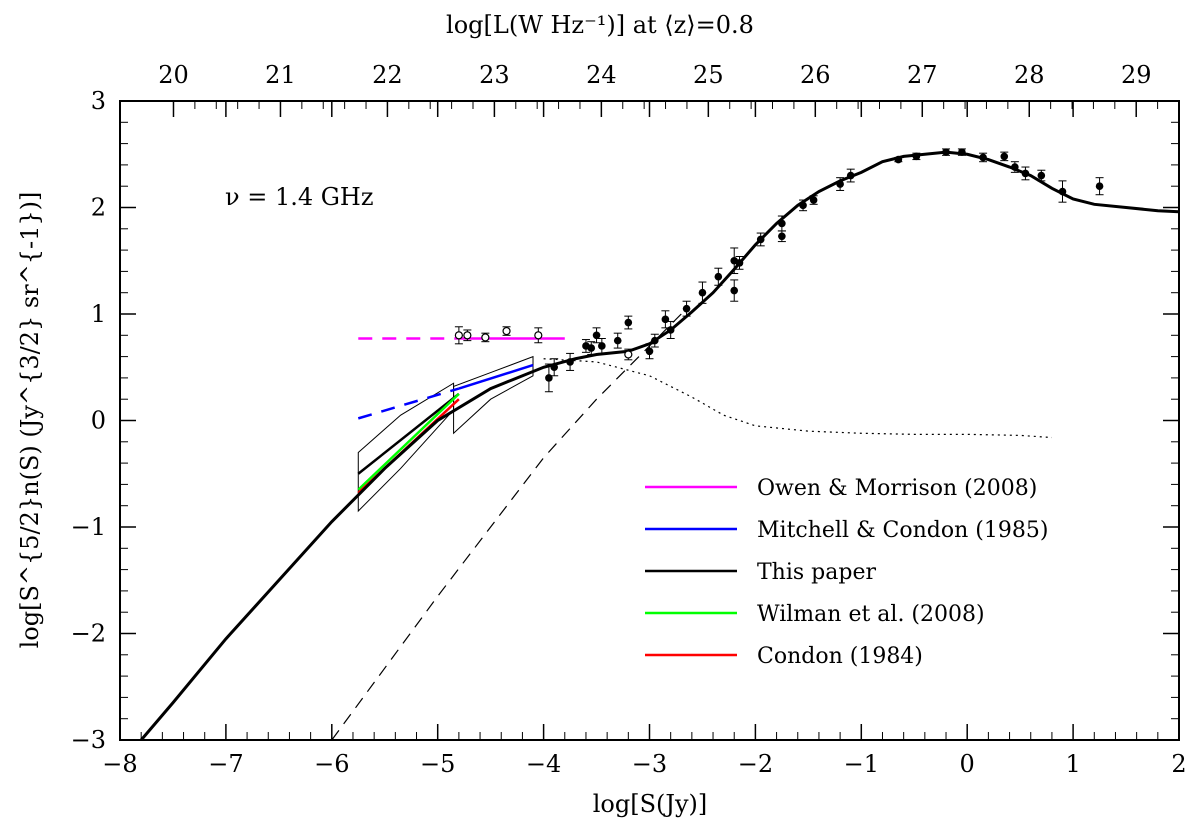 Image resolution: width=1199 pixels, height=823 pixels. Describe the element at coordinates (437, 764) in the screenshot. I see `x-tick-label: −5` at that location.